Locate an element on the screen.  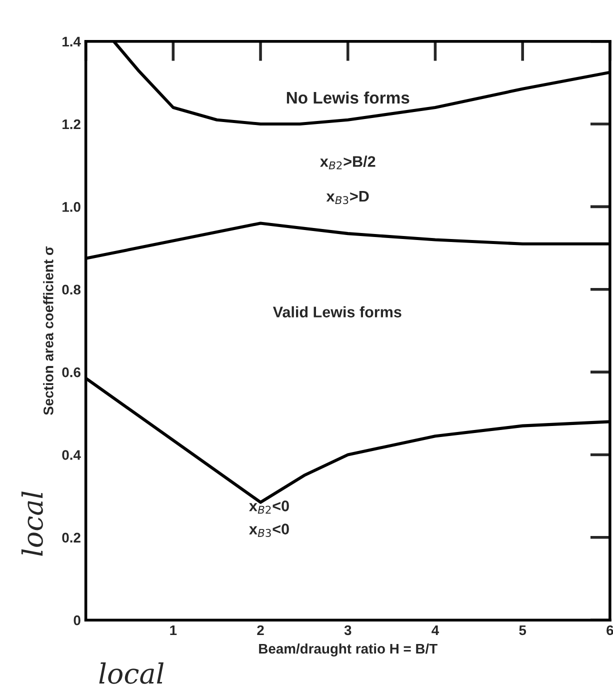
x-tick-label: 3 is located at coordinates (348, 630).